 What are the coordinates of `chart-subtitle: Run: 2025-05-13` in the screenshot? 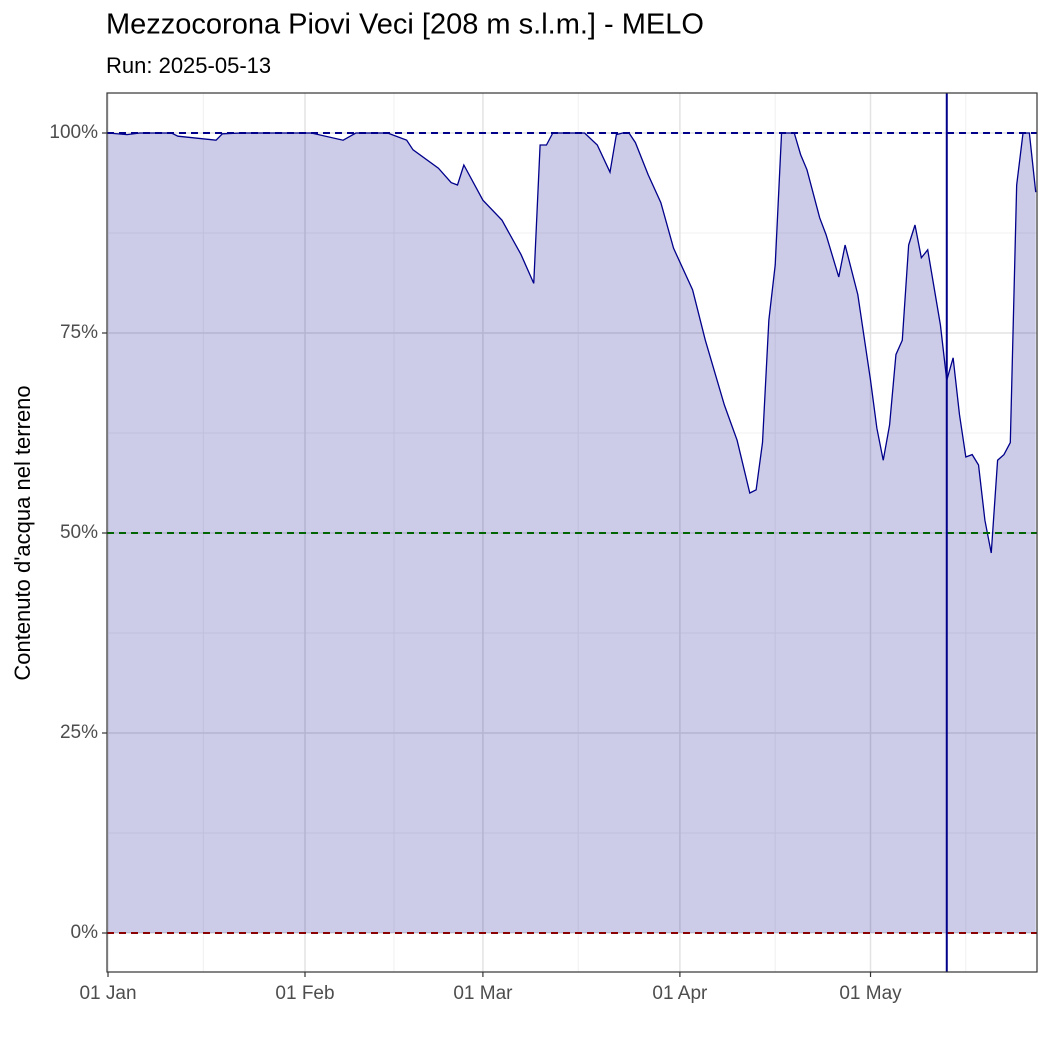 It's located at (188, 65).